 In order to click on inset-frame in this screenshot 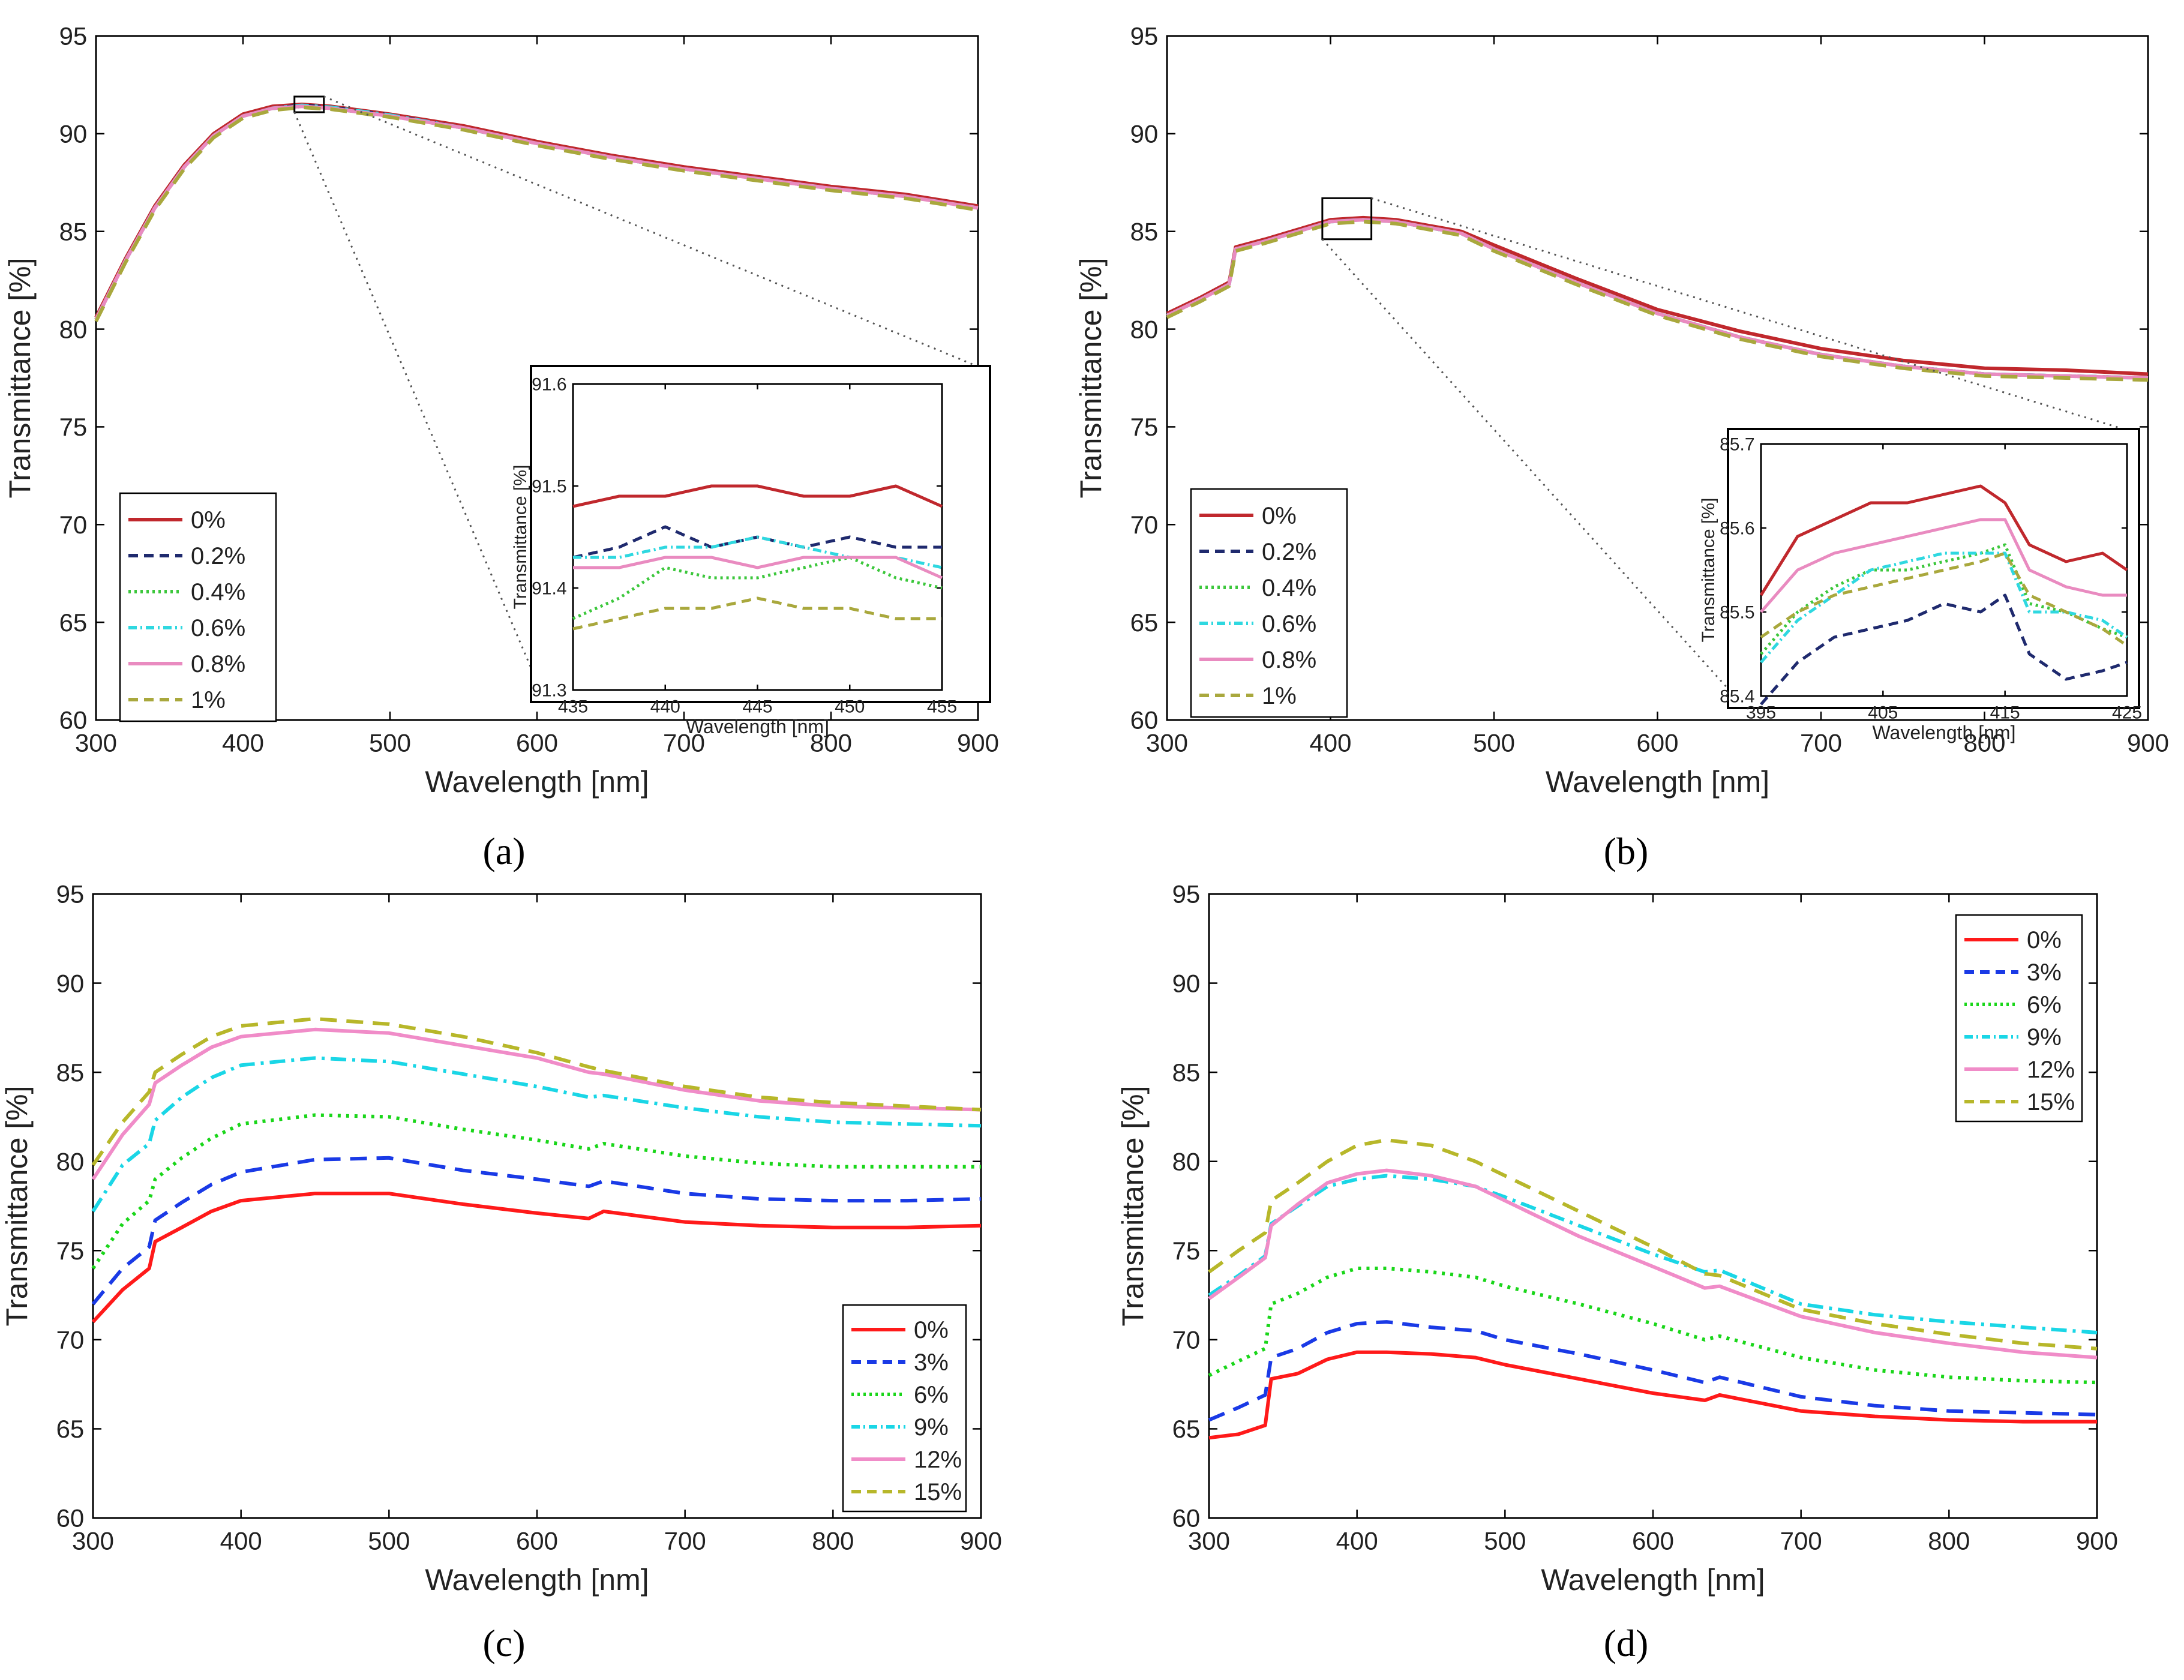, I will do `click(760, 534)`.